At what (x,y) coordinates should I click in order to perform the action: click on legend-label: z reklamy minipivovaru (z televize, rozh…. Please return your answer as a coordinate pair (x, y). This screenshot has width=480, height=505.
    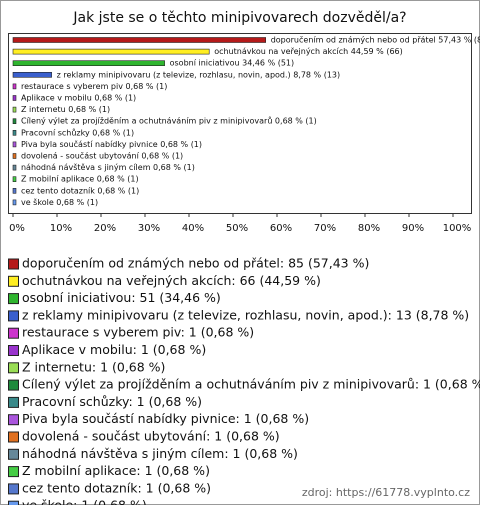
    Looking at the image, I should click on (245, 314).